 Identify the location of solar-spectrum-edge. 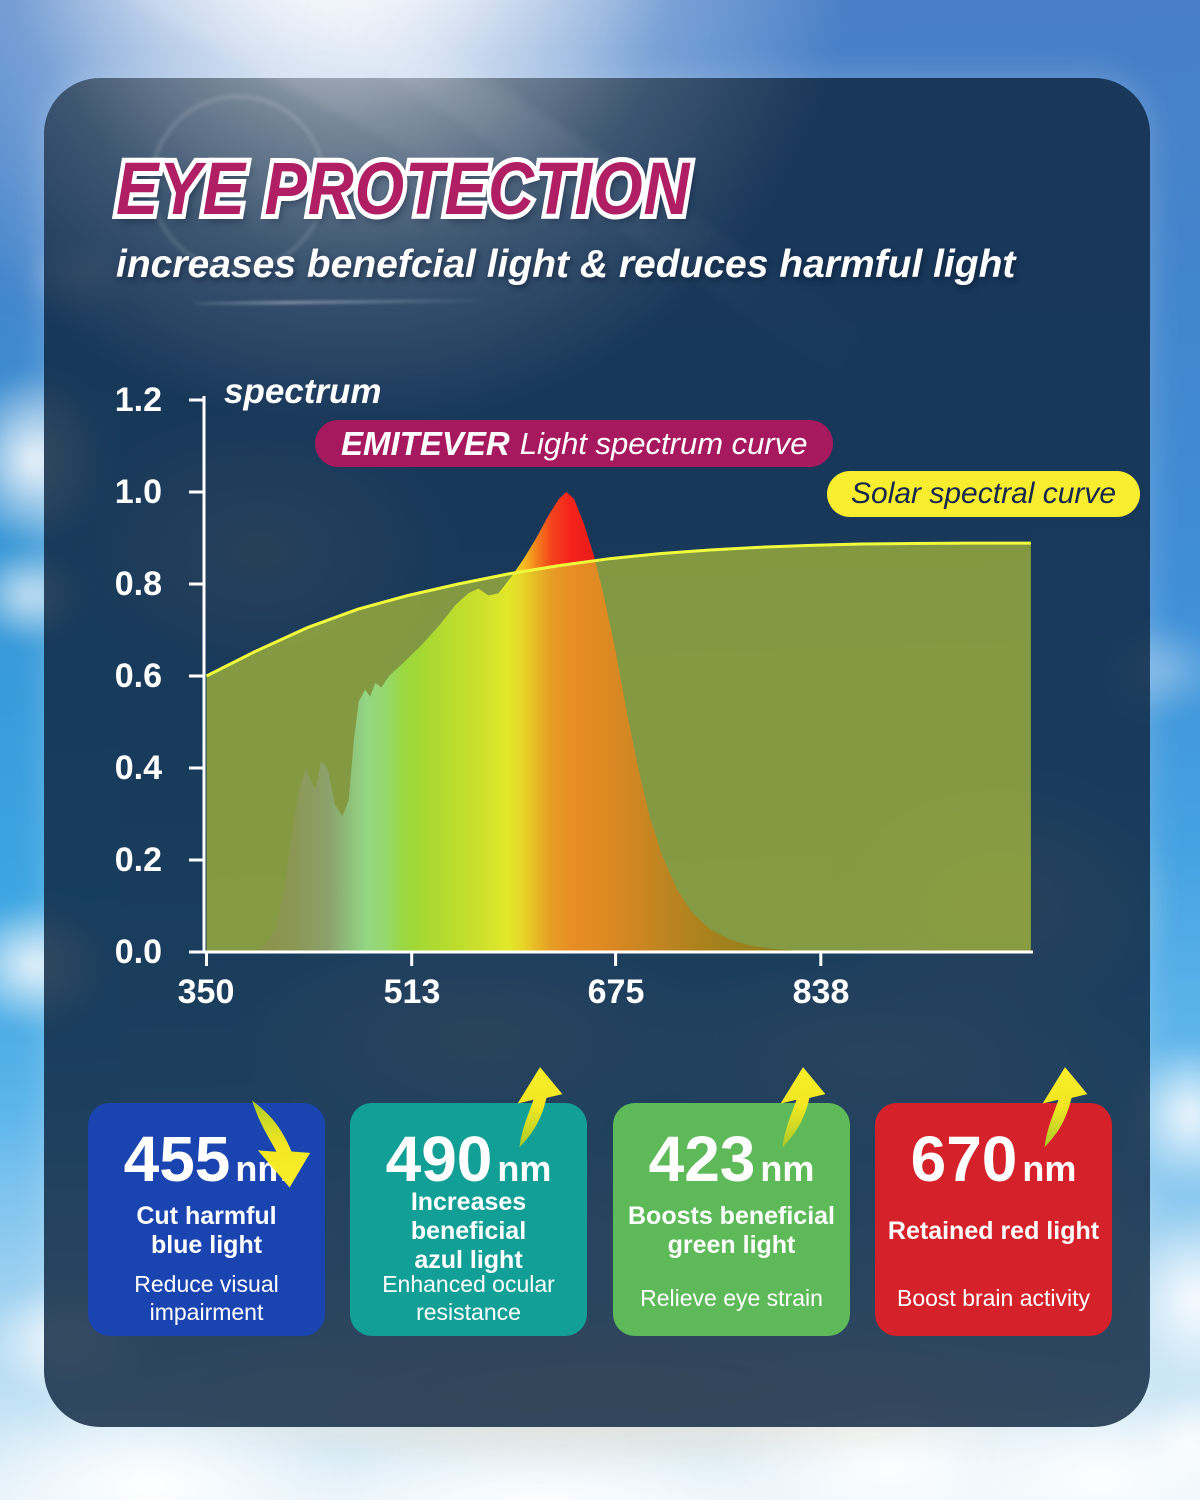
(618, 609).